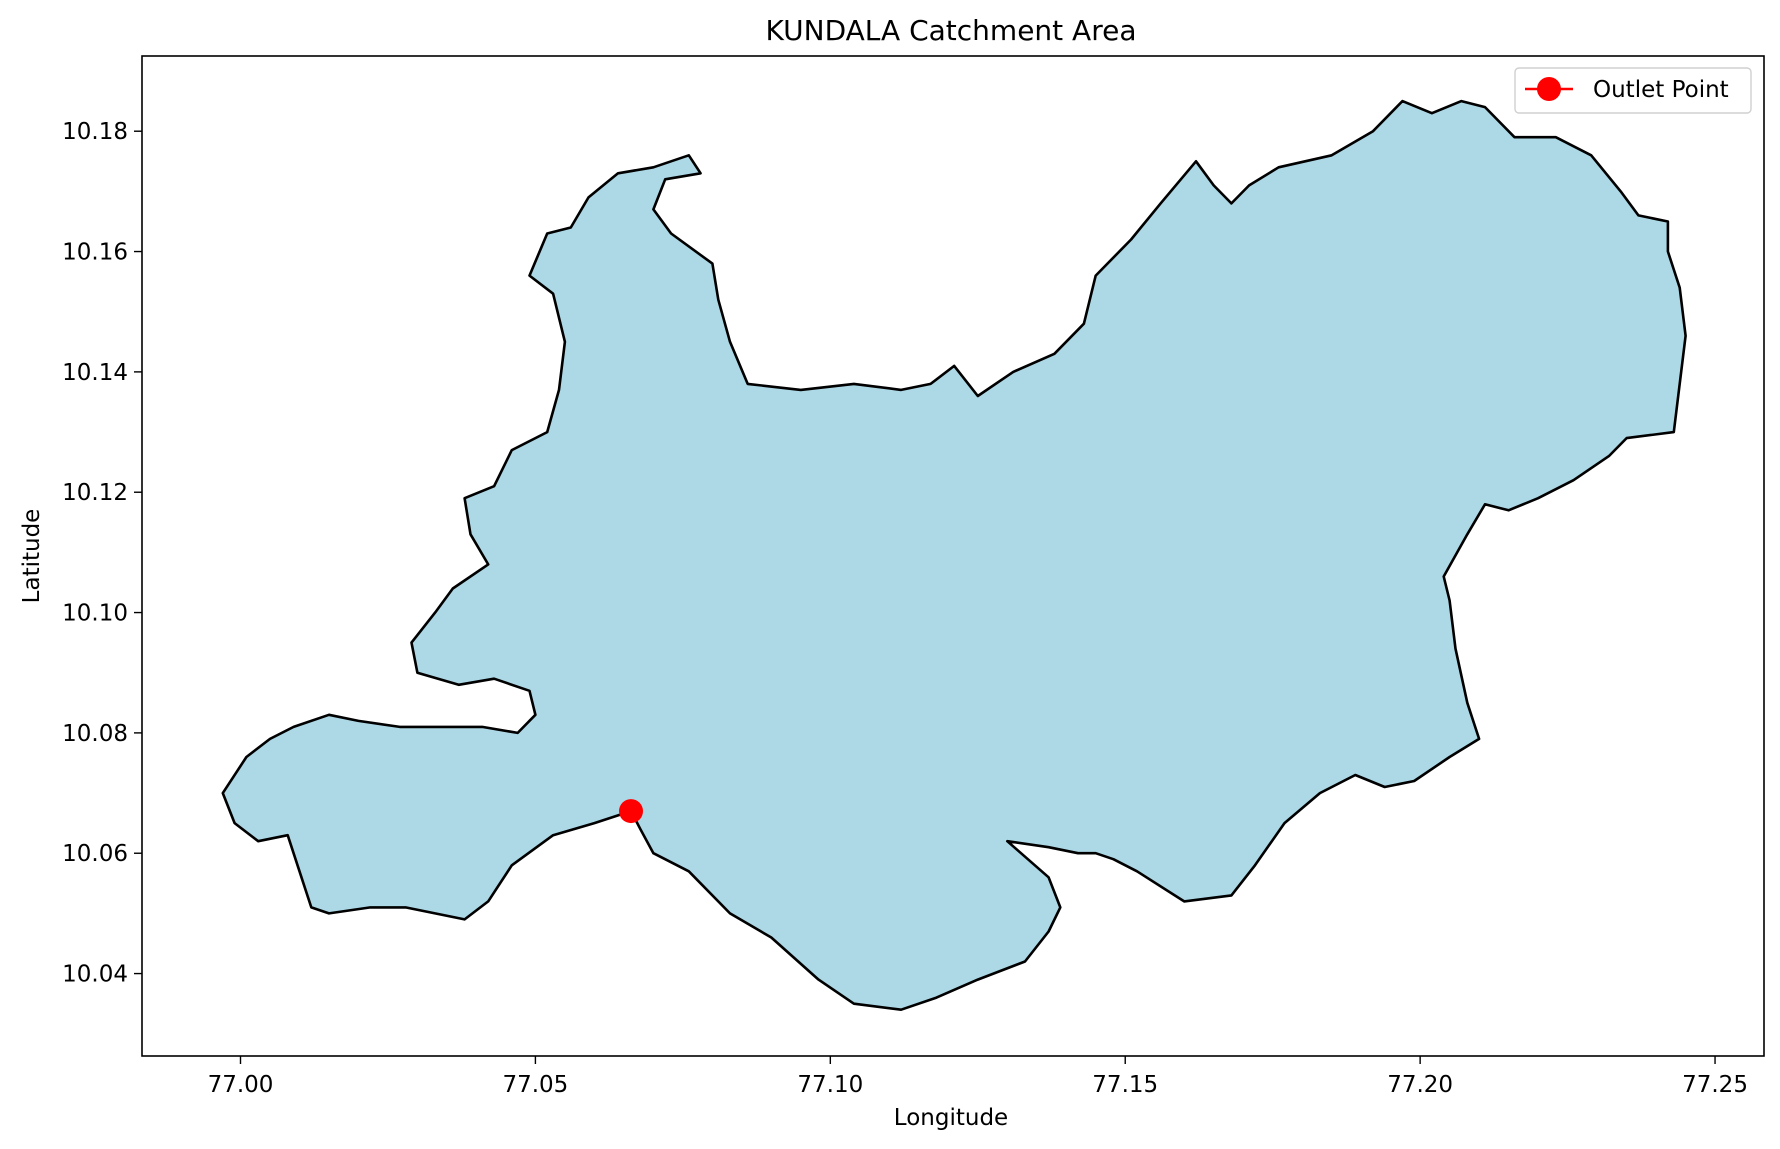 The width and height of the screenshot is (1780, 1149). I want to click on y-tick-label: 10.14, so click(95, 373).